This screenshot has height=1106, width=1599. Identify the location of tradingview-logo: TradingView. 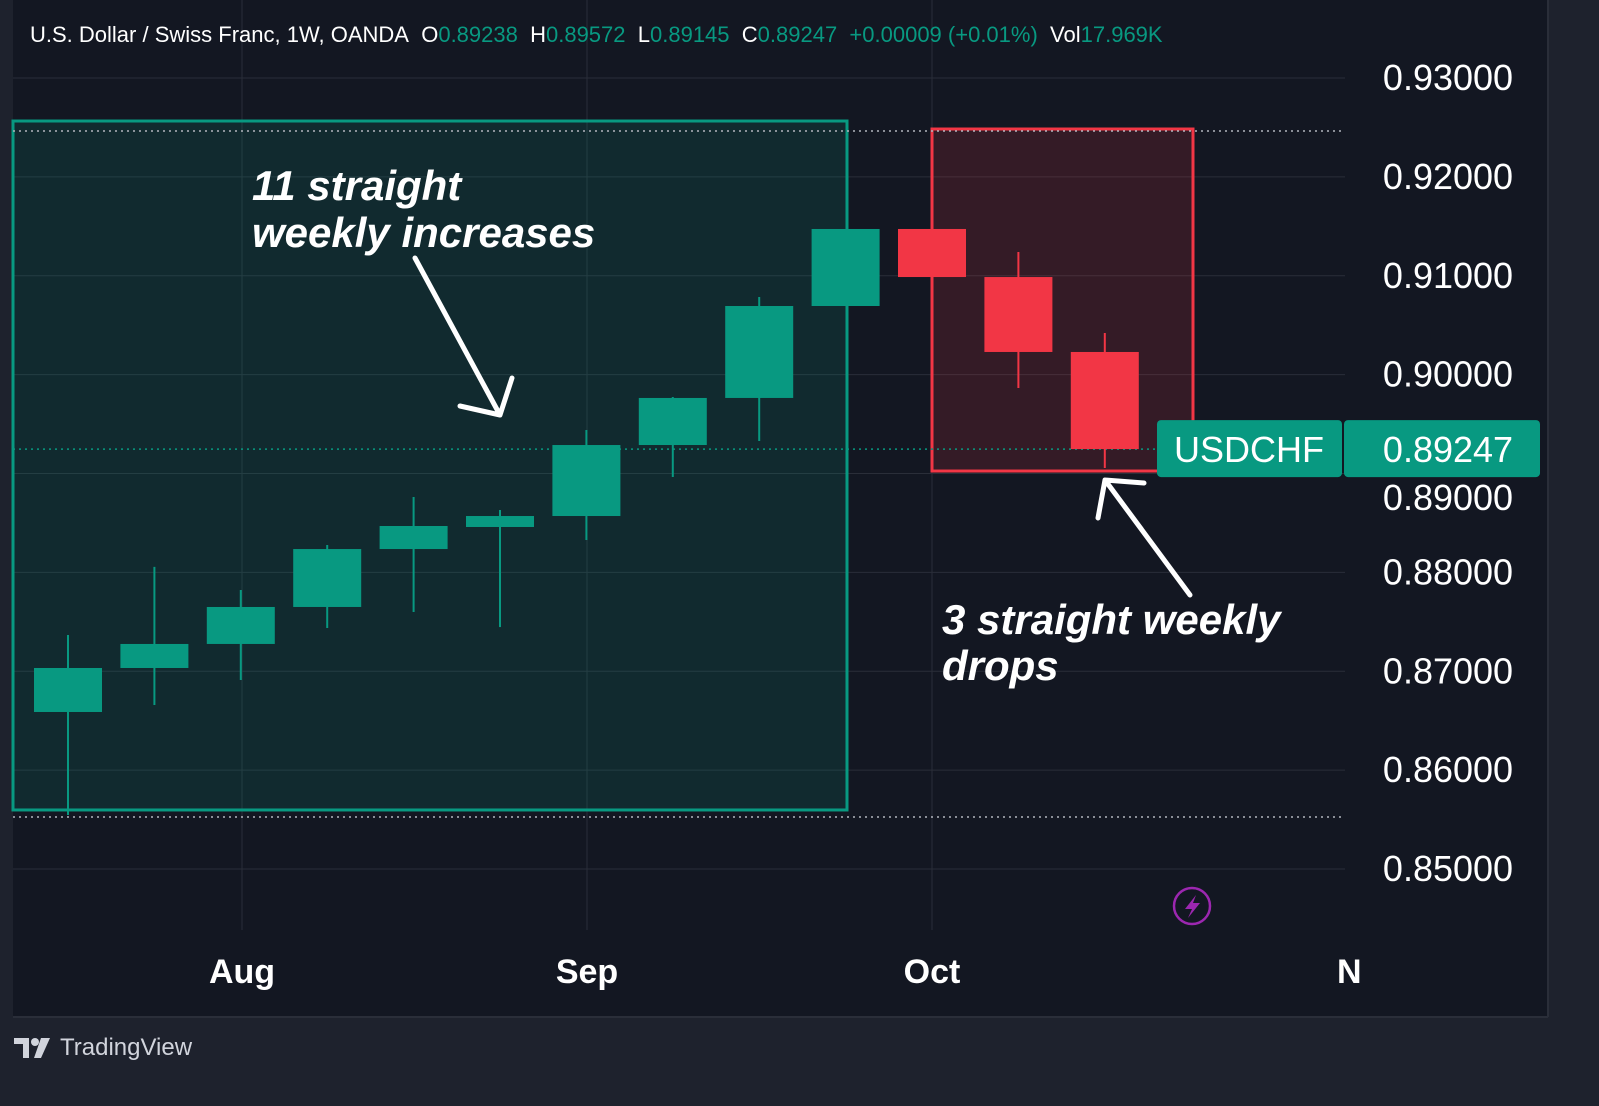
(103, 1048).